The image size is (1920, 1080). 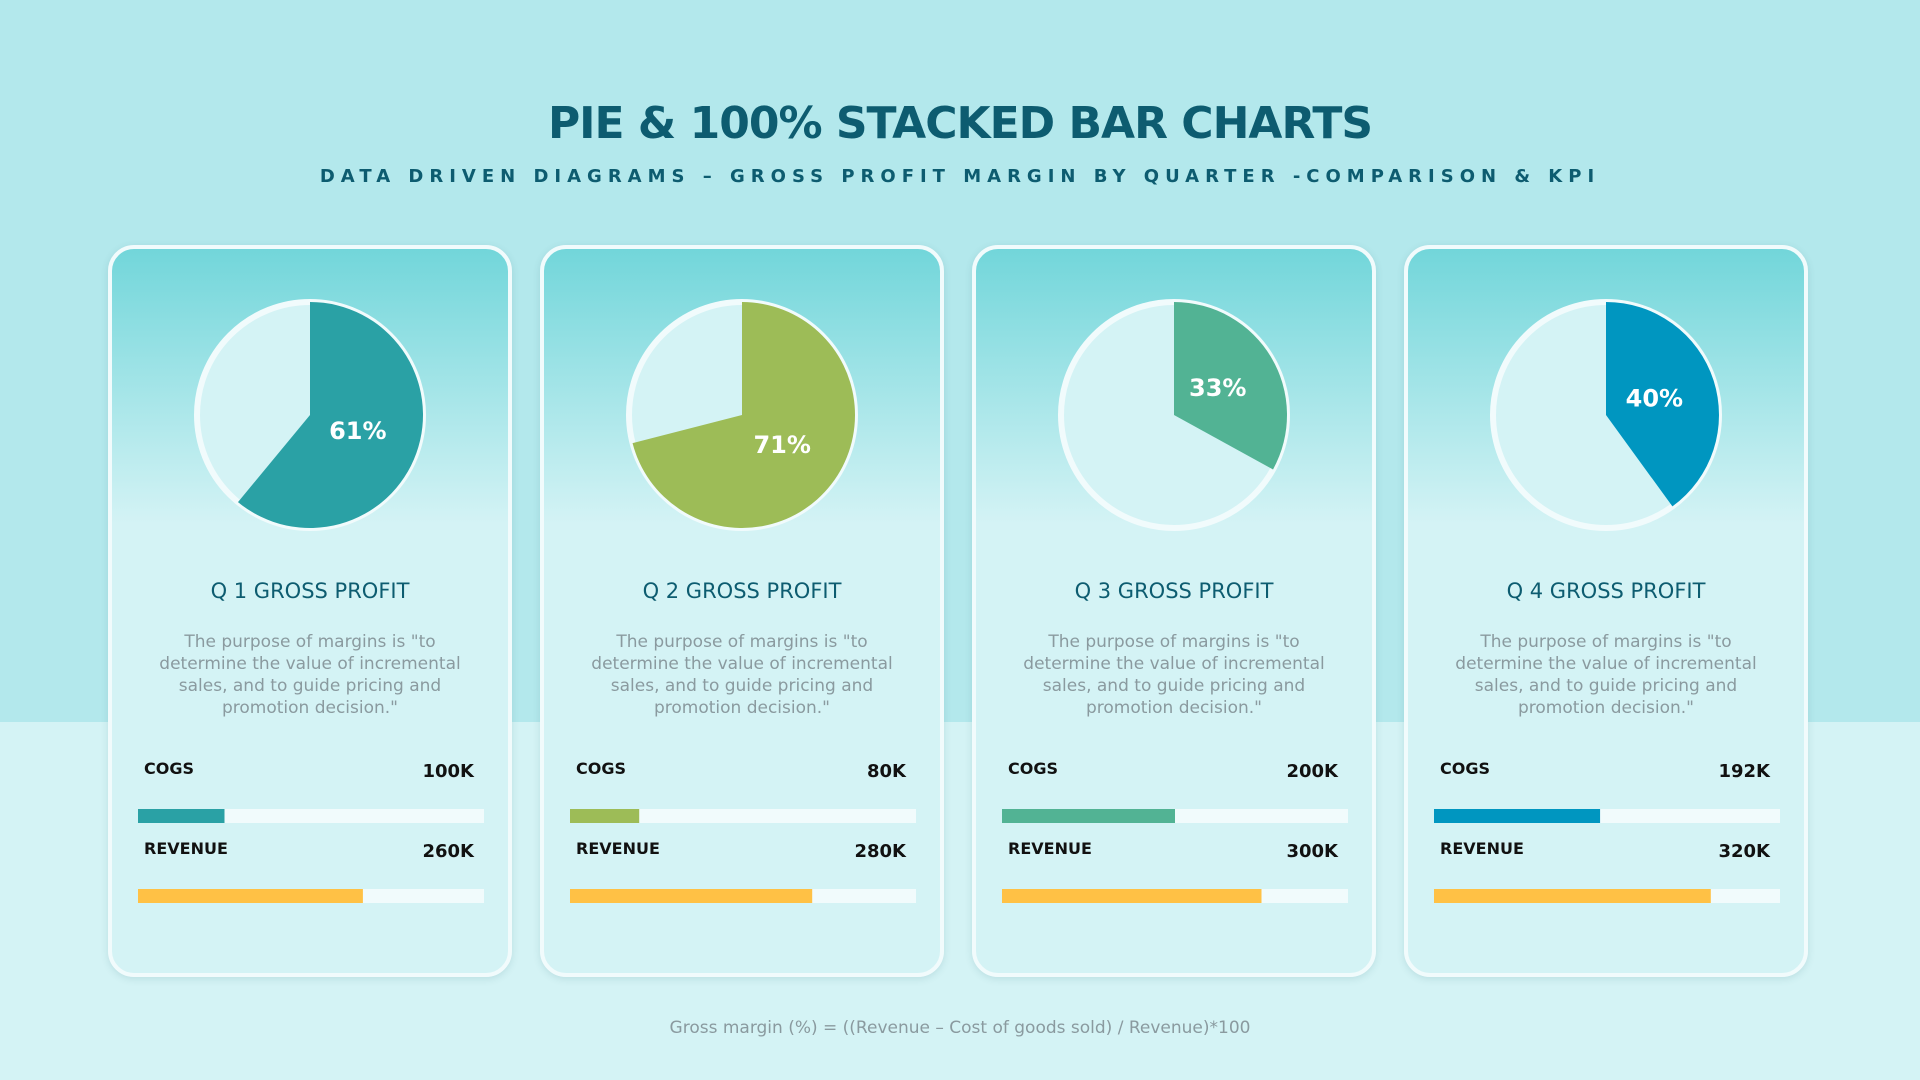 What do you see at coordinates (310, 591) in the screenshot?
I see `card-title: Q 1 GROSS PROFIT` at bounding box center [310, 591].